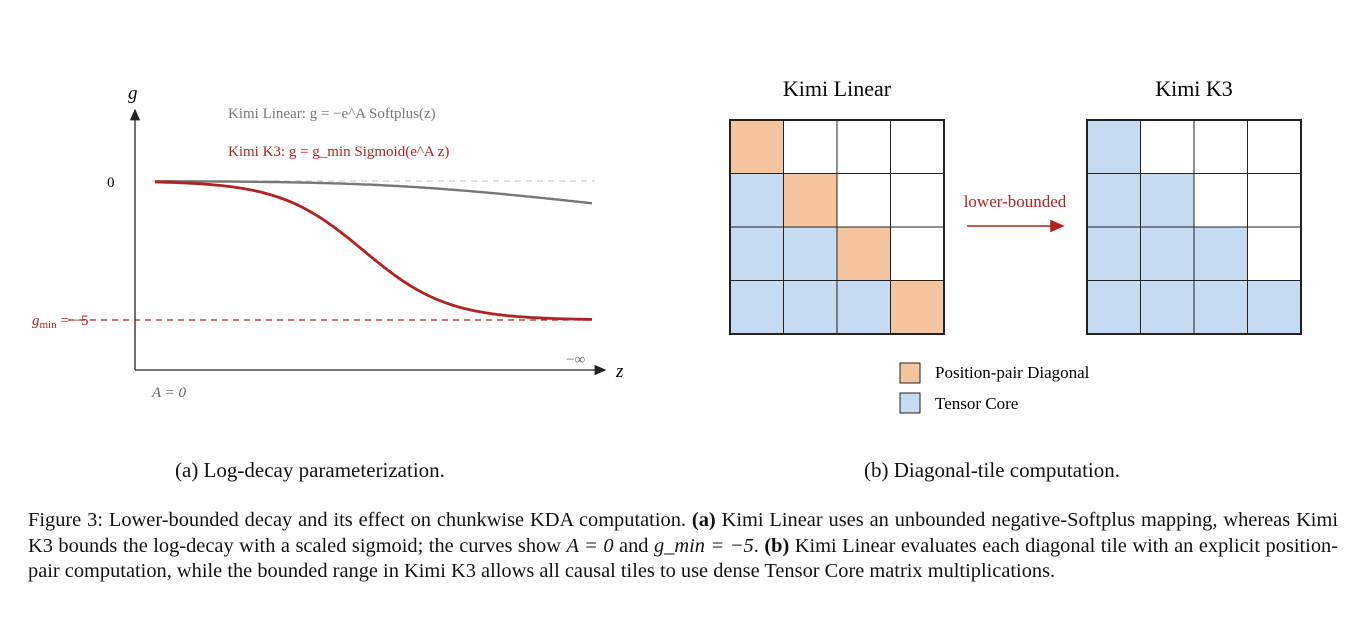 This screenshot has height=628, width=1362. Describe the element at coordinates (1194, 88) in the screenshot. I see `right-grid-title: Kimi K3` at that location.